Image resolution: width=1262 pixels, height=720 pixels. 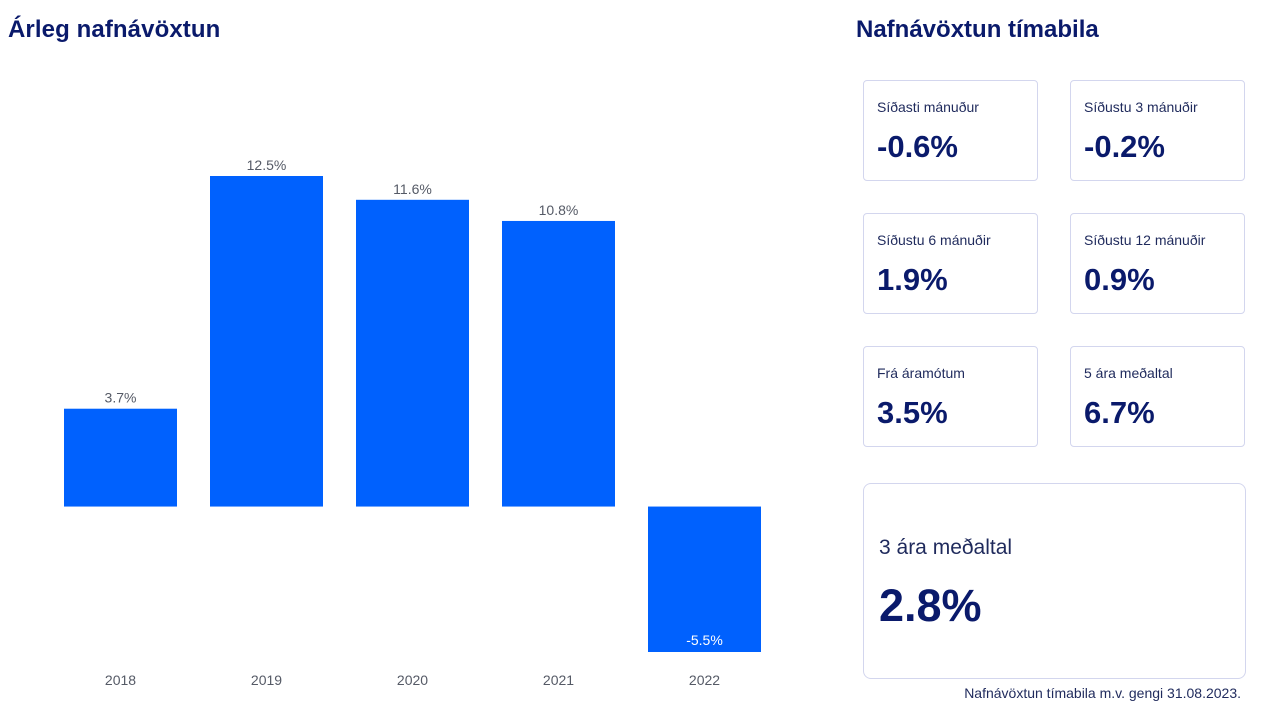 What do you see at coordinates (1128, 373) in the screenshot?
I see `period-card-label: 5 ára meðaltal` at bounding box center [1128, 373].